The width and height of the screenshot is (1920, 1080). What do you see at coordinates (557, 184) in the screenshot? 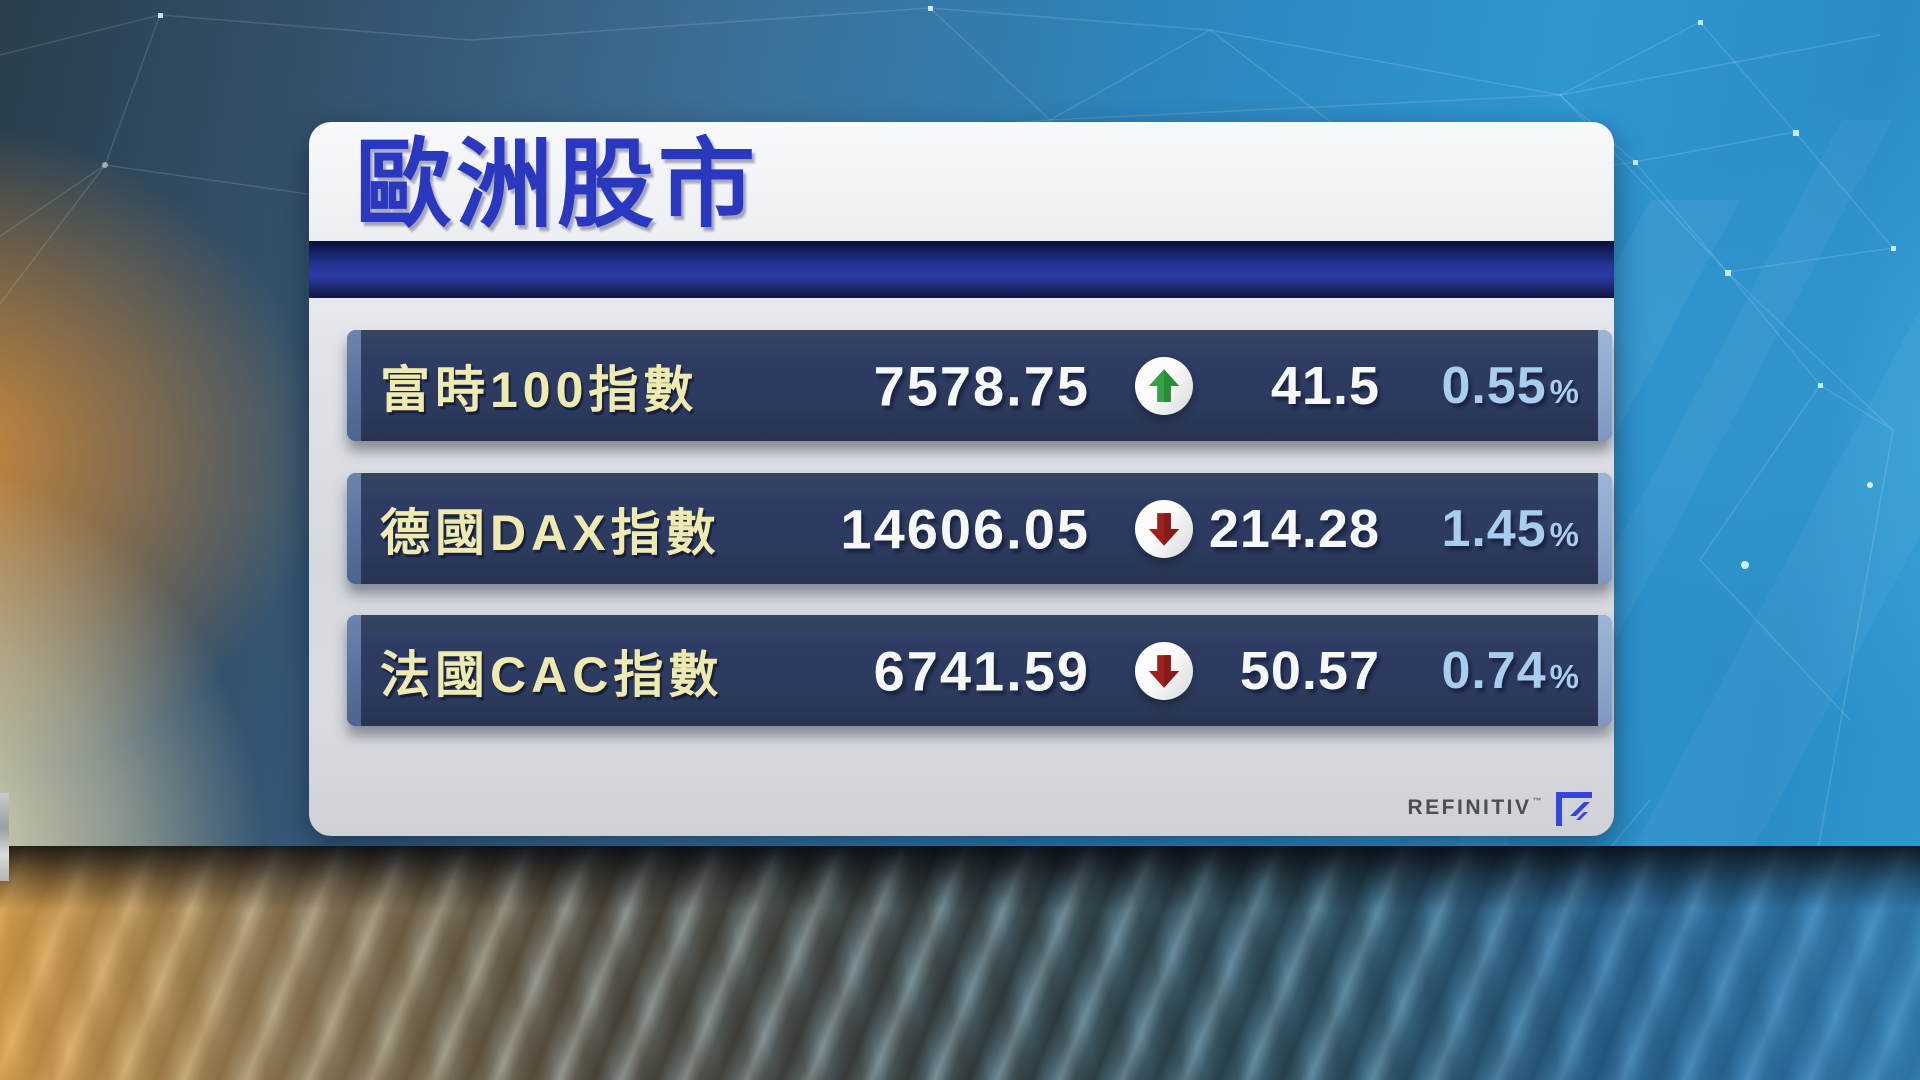
I see `page-title: 歐洲股市` at bounding box center [557, 184].